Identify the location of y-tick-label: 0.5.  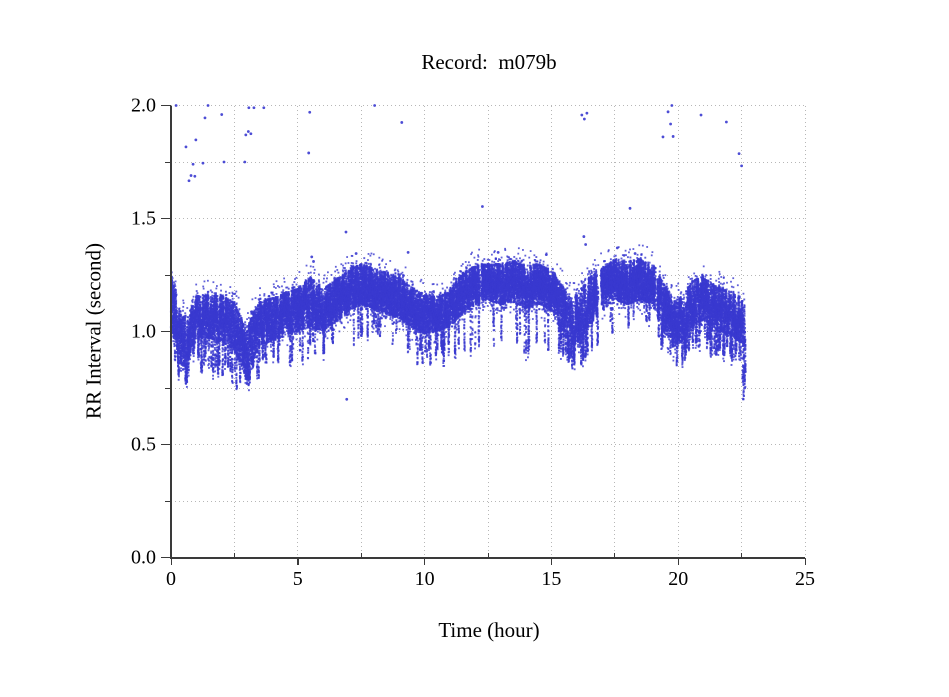
(143, 444).